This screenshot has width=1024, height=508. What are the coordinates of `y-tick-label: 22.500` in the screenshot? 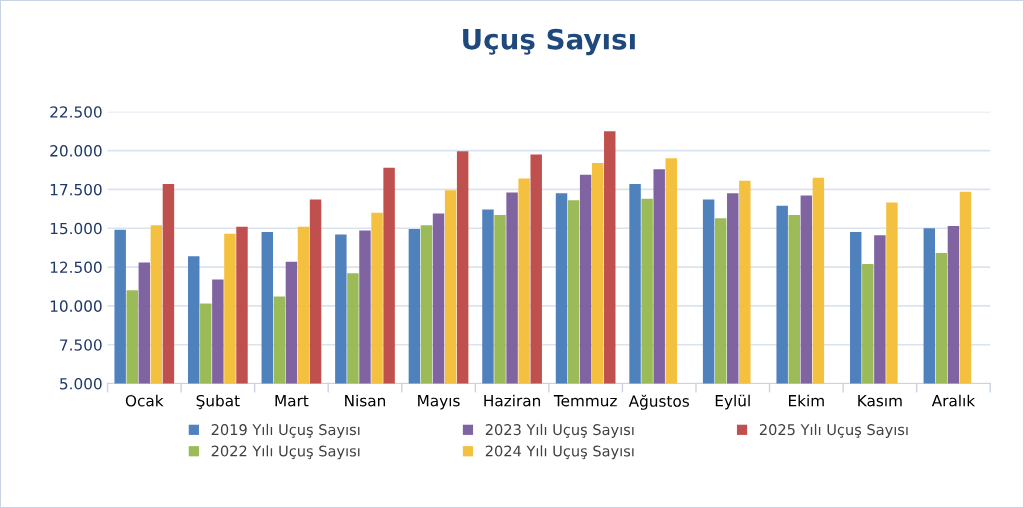 It's located at (76, 112).